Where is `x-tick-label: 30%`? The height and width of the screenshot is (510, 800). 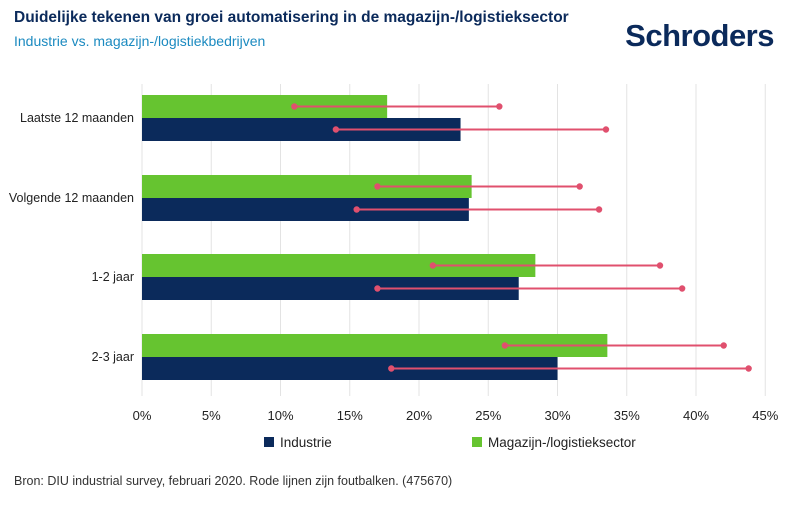 x-tick-label: 30% is located at coordinates (557, 415).